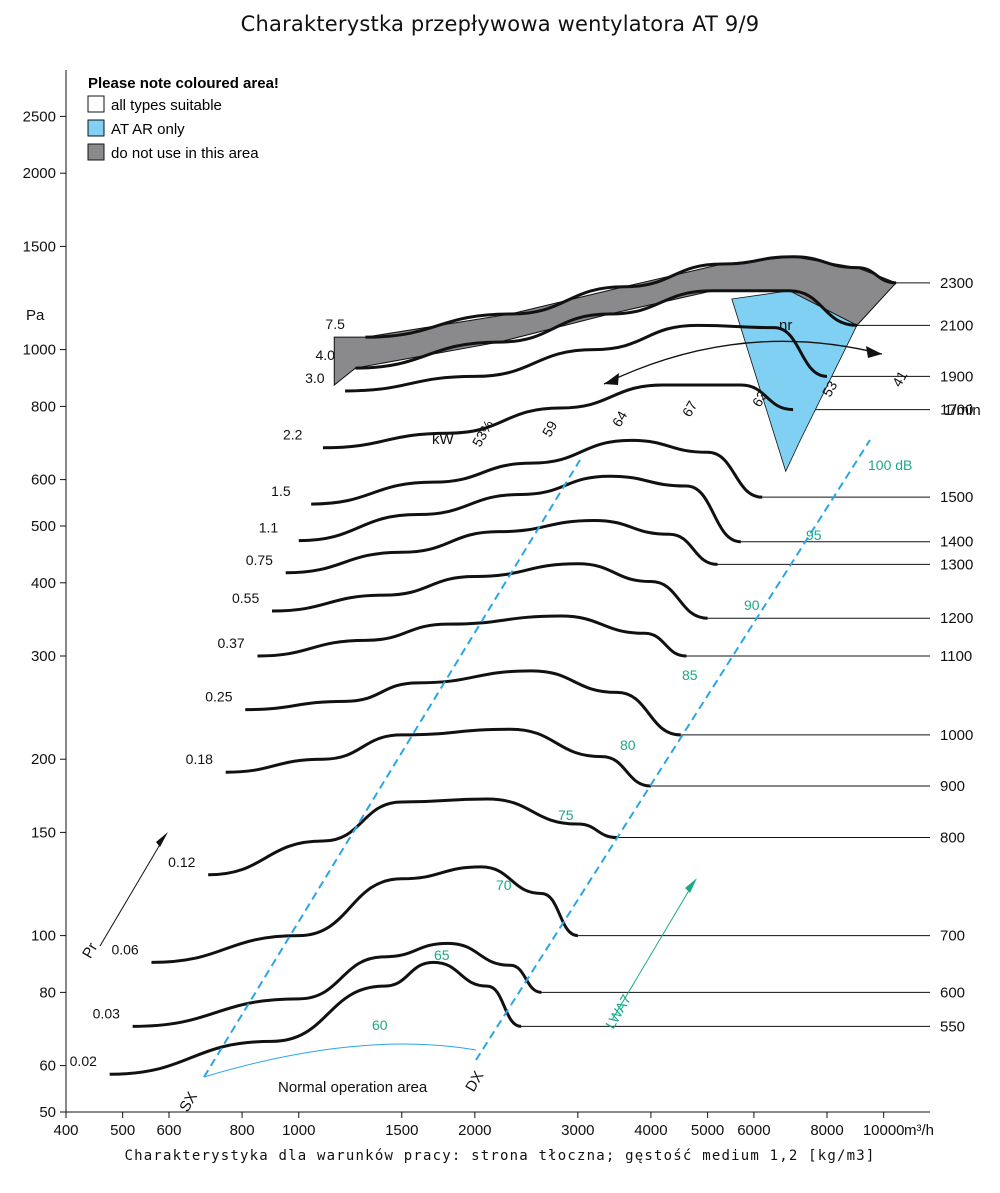 Image resolution: width=1000 pixels, height=1193 pixels. What do you see at coordinates (185, 153) in the screenshot?
I see `legend-item-do-not-use: do not use in this area` at bounding box center [185, 153].